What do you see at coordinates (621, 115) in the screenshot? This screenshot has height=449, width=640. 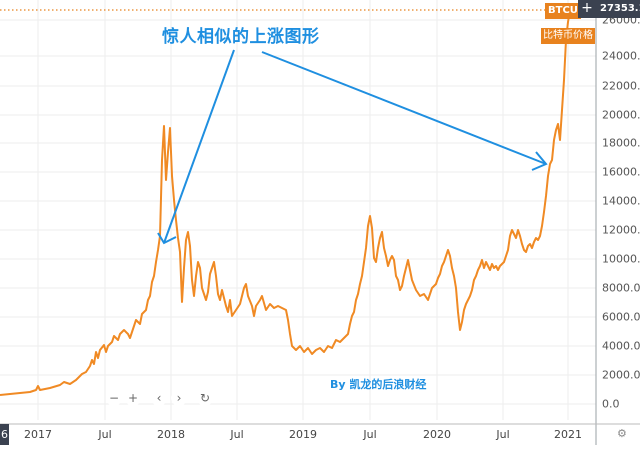 I see `y-tick-label: 20000.0` at bounding box center [621, 115].